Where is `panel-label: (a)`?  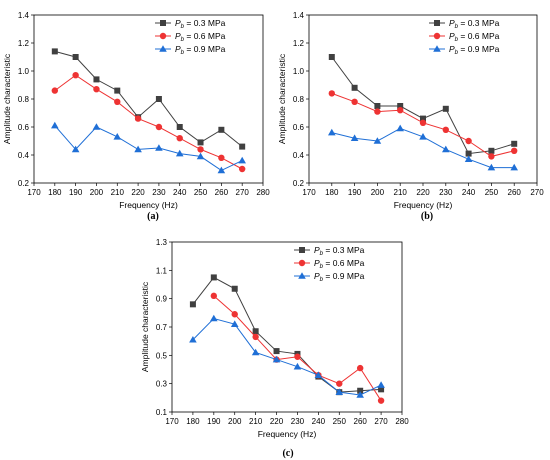
panel-label: (a) is located at coordinates (153, 216).